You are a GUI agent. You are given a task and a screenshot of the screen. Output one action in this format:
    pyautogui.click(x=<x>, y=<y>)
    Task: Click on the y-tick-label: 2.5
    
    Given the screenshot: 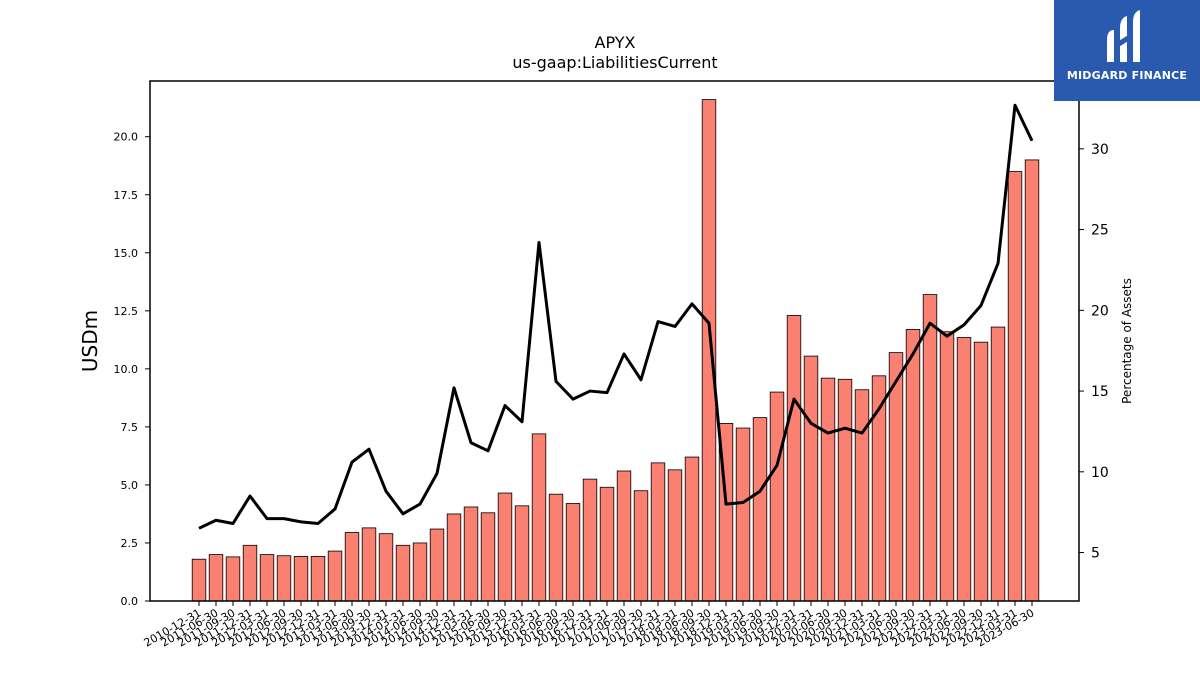 What is the action you would take?
    pyautogui.click(x=130, y=543)
    